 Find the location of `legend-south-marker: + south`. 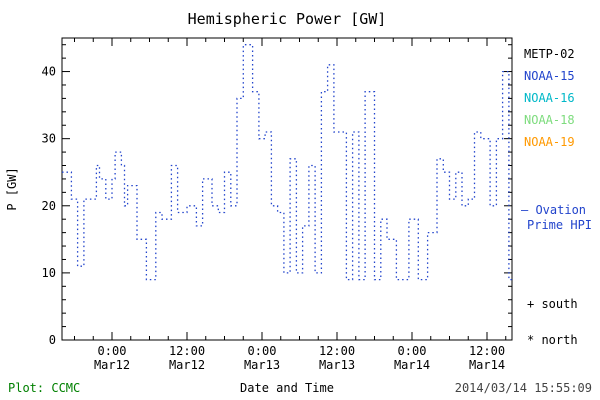

legend-south-marker: + south is located at coordinates (552, 304).